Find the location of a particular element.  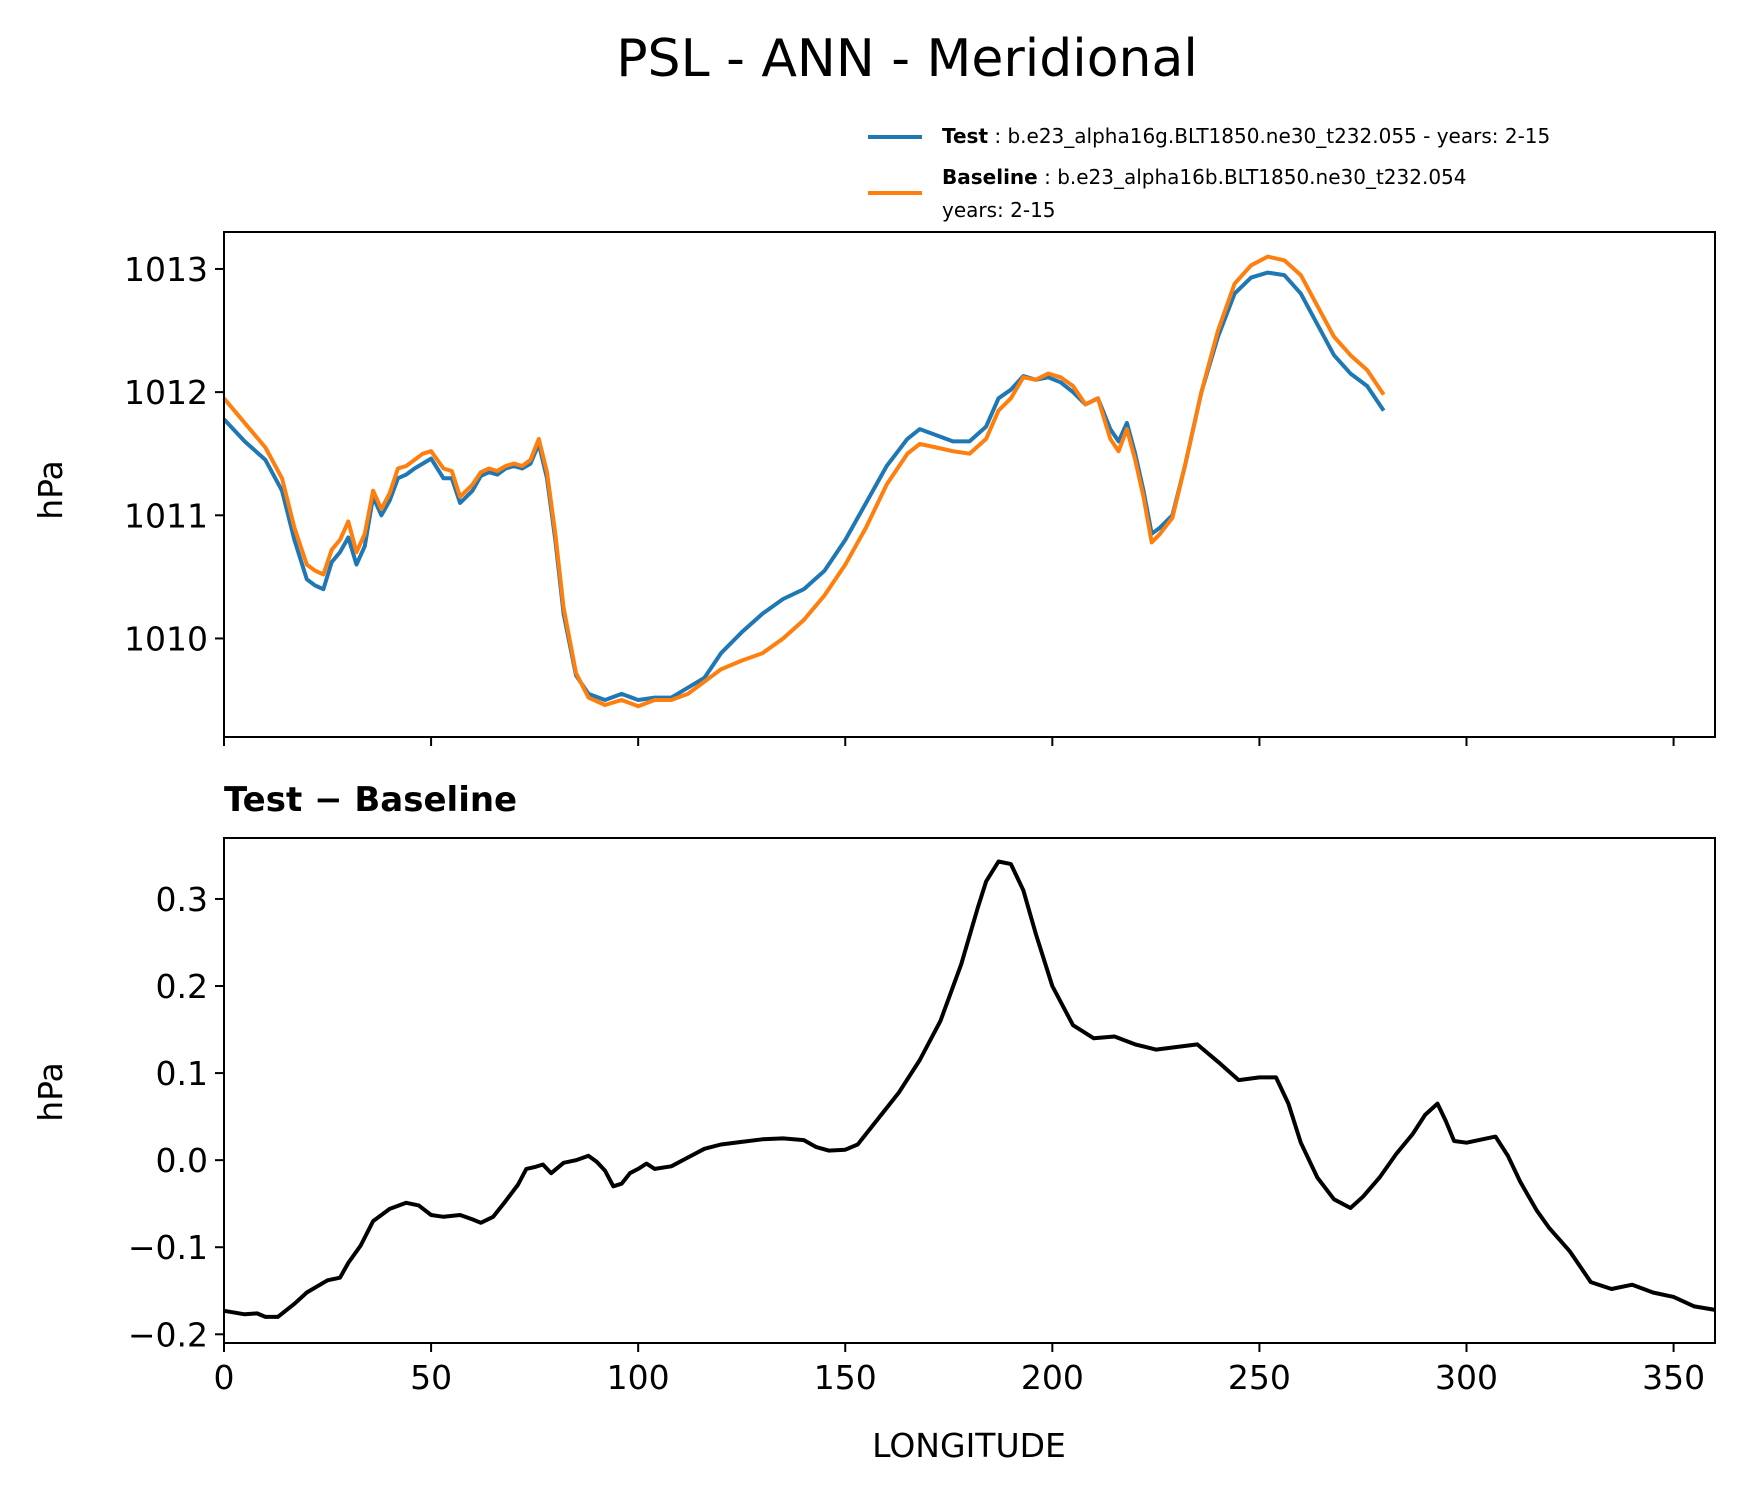

legend-baseline-name: Baseline is located at coordinates (990, 177).